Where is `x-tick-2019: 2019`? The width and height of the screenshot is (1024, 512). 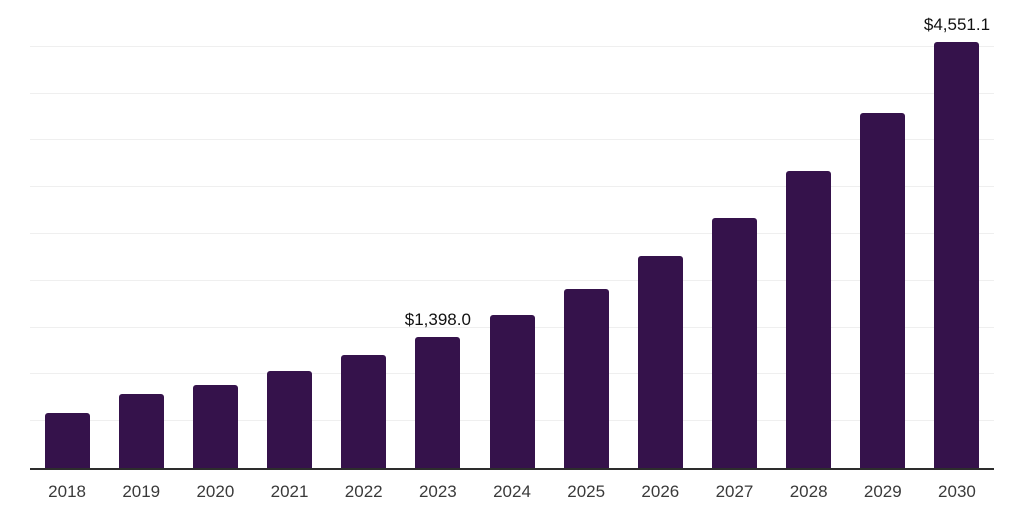 x-tick-2019: 2019 is located at coordinates (141, 491).